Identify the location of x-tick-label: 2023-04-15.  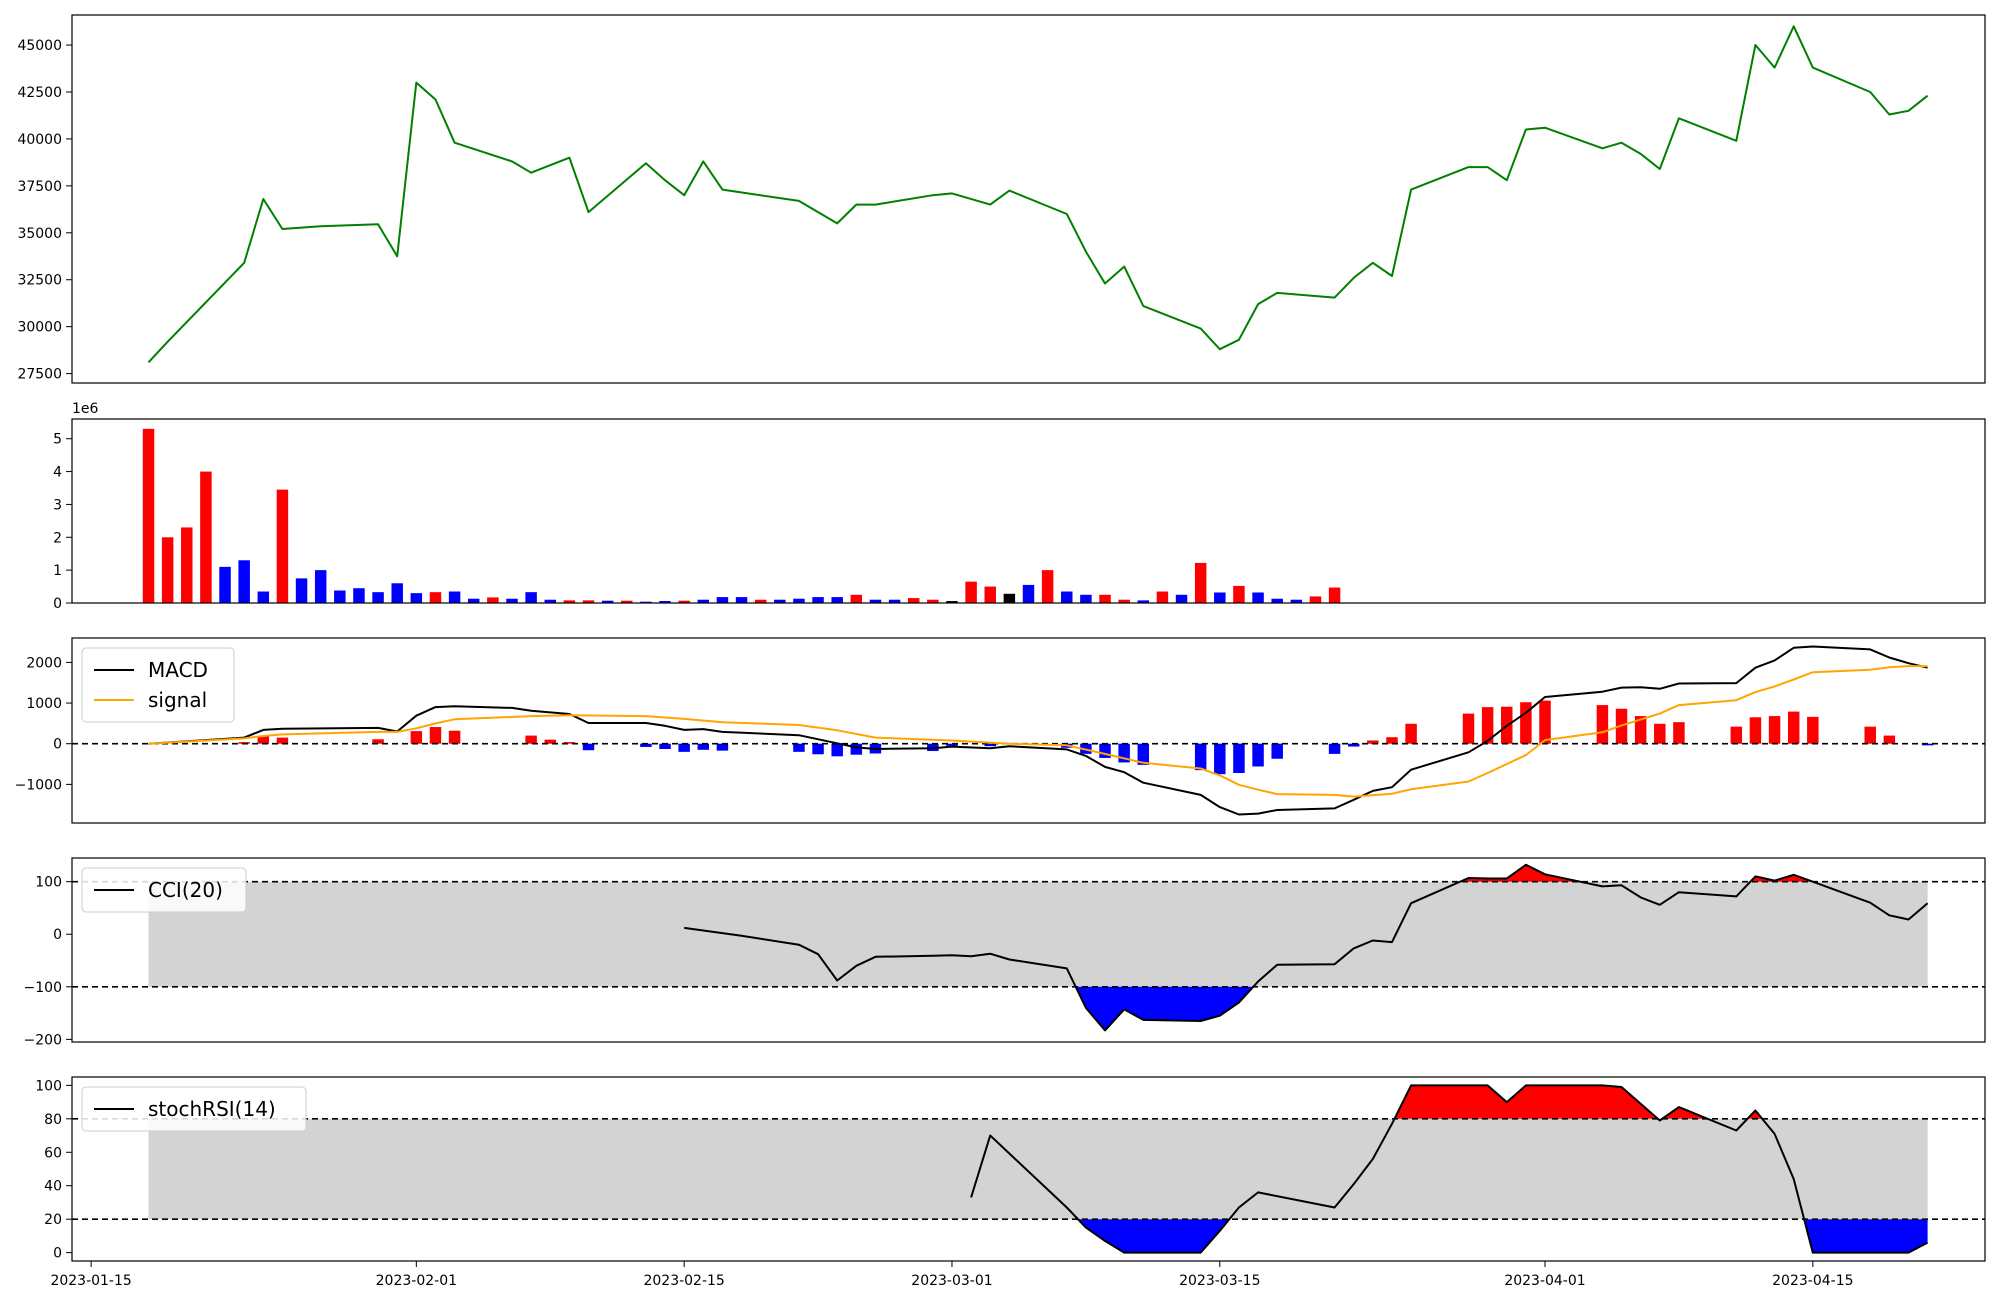
(1812, 1281).